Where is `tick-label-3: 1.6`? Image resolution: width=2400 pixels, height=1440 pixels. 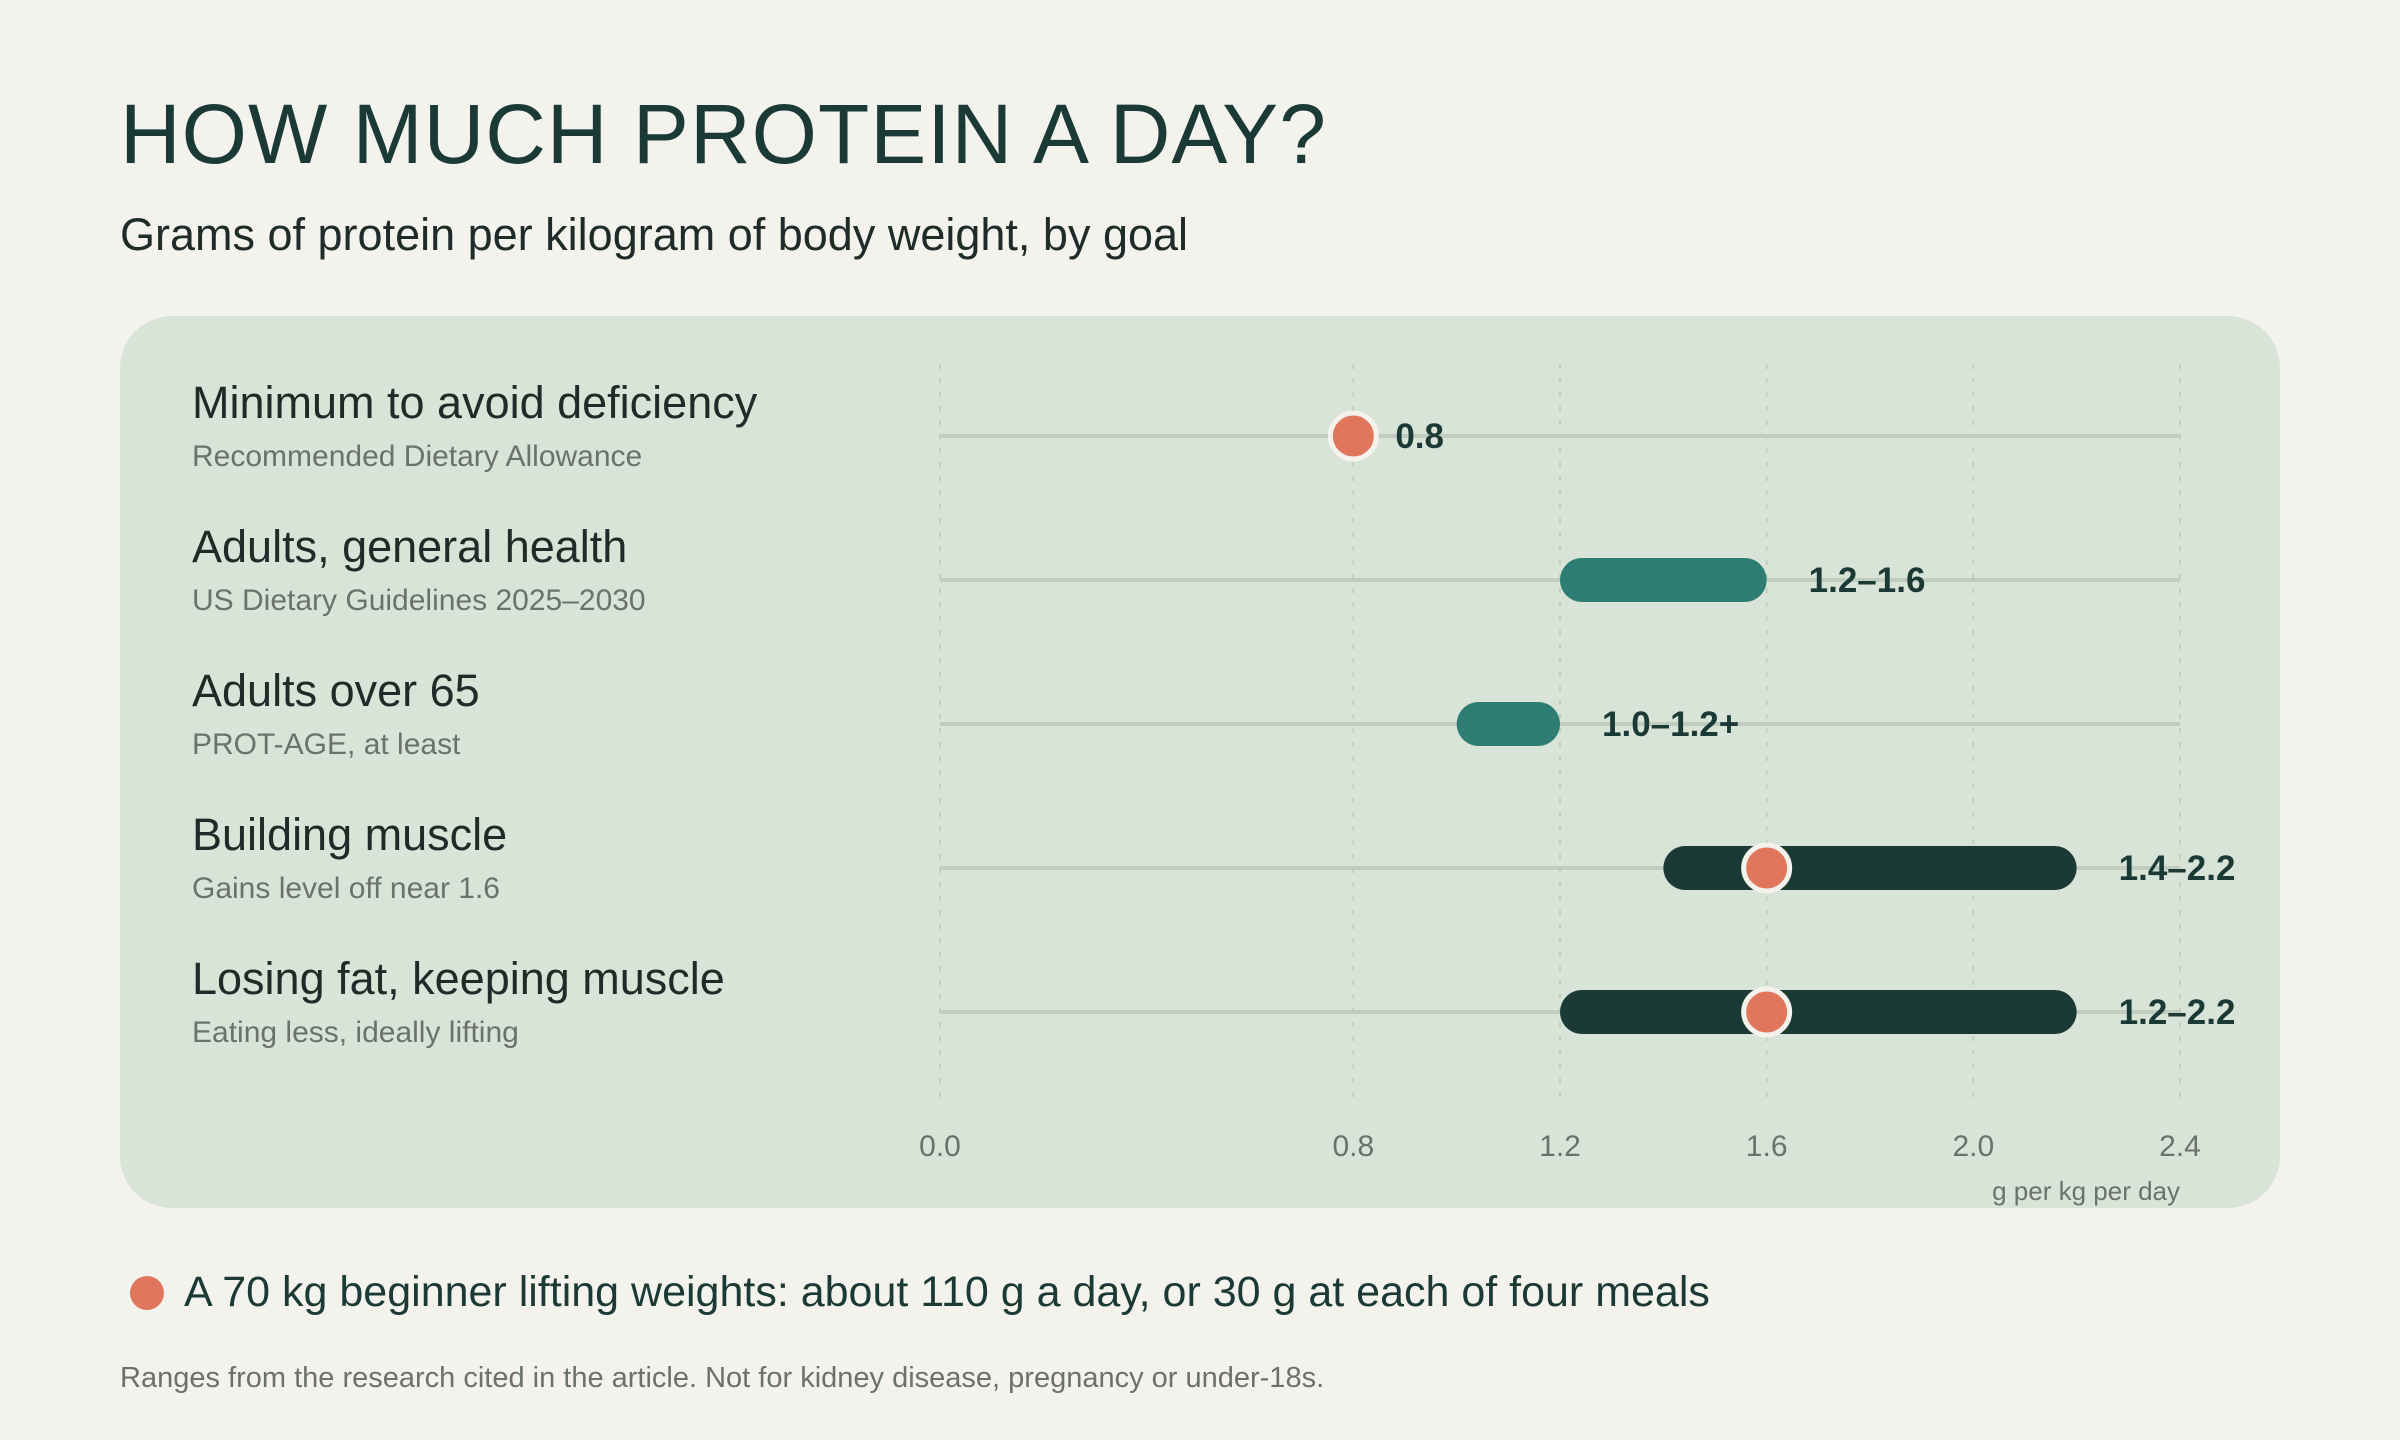
tick-label-3: 1.6 is located at coordinates (1767, 1146).